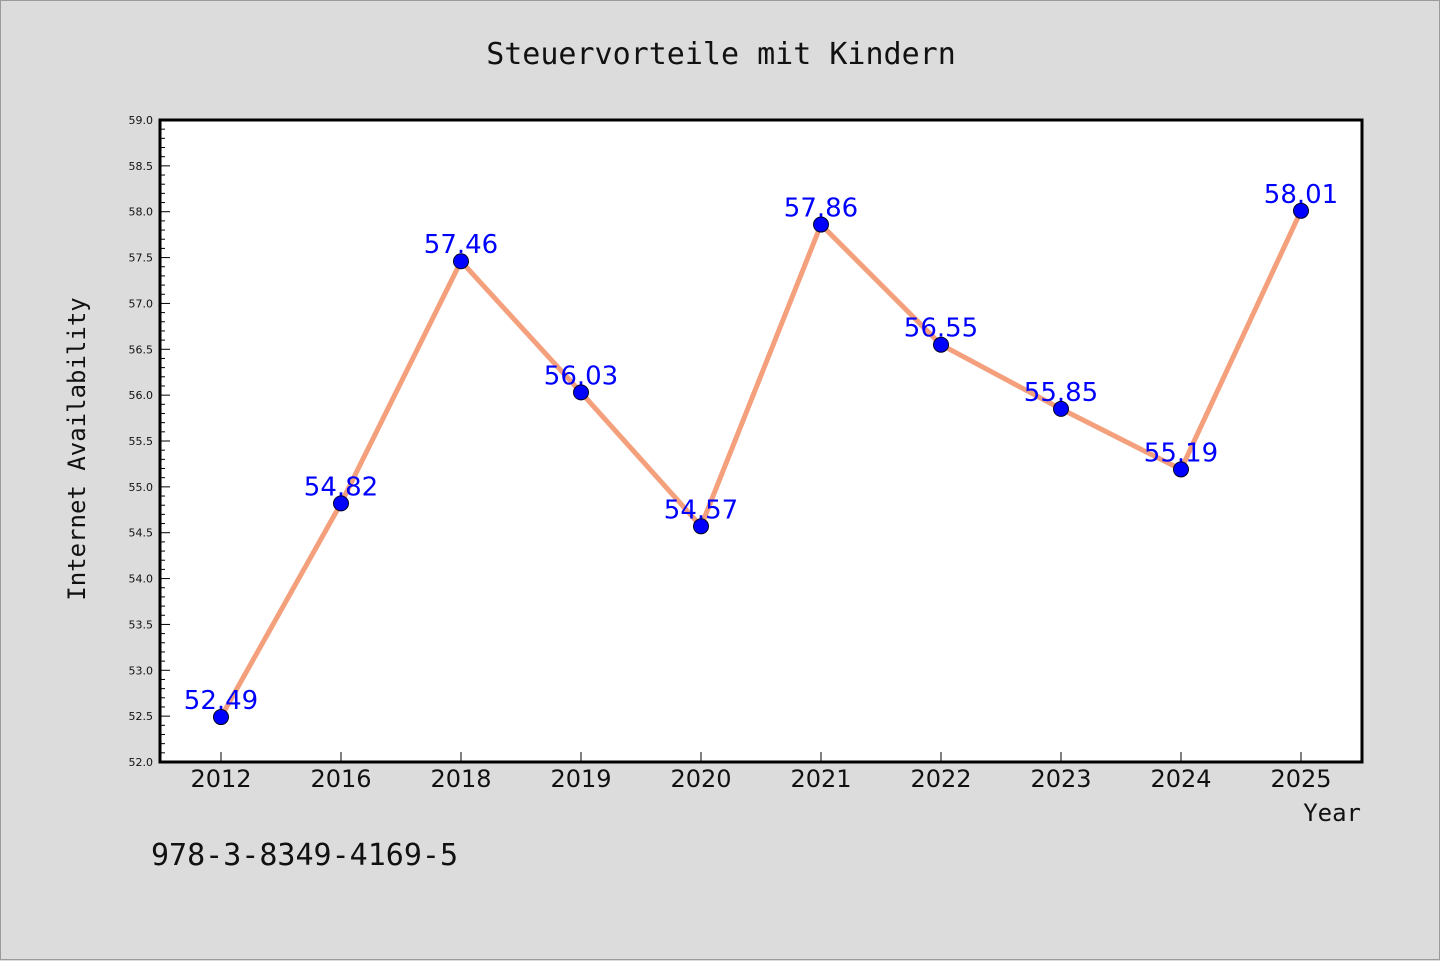  Describe the element at coordinates (304, 855) in the screenshot. I see `footer-isbn: 978-3-8349-4169-5` at that location.